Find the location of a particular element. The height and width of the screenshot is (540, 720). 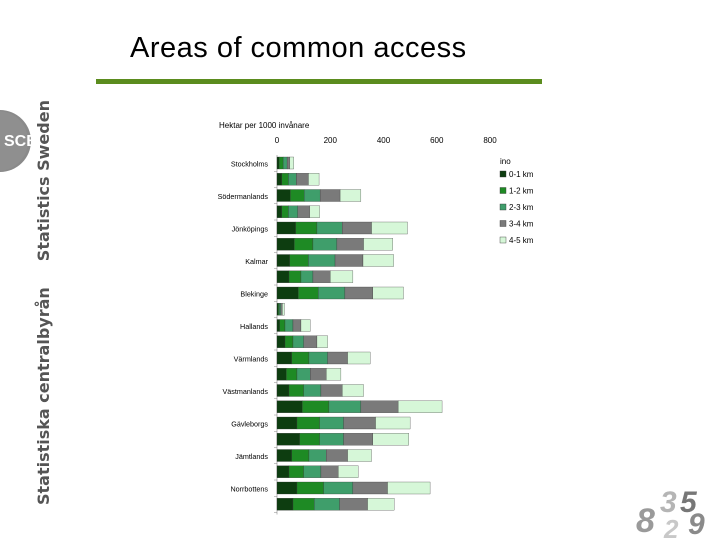

category-label: Jönköpings is located at coordinates (250, 229).